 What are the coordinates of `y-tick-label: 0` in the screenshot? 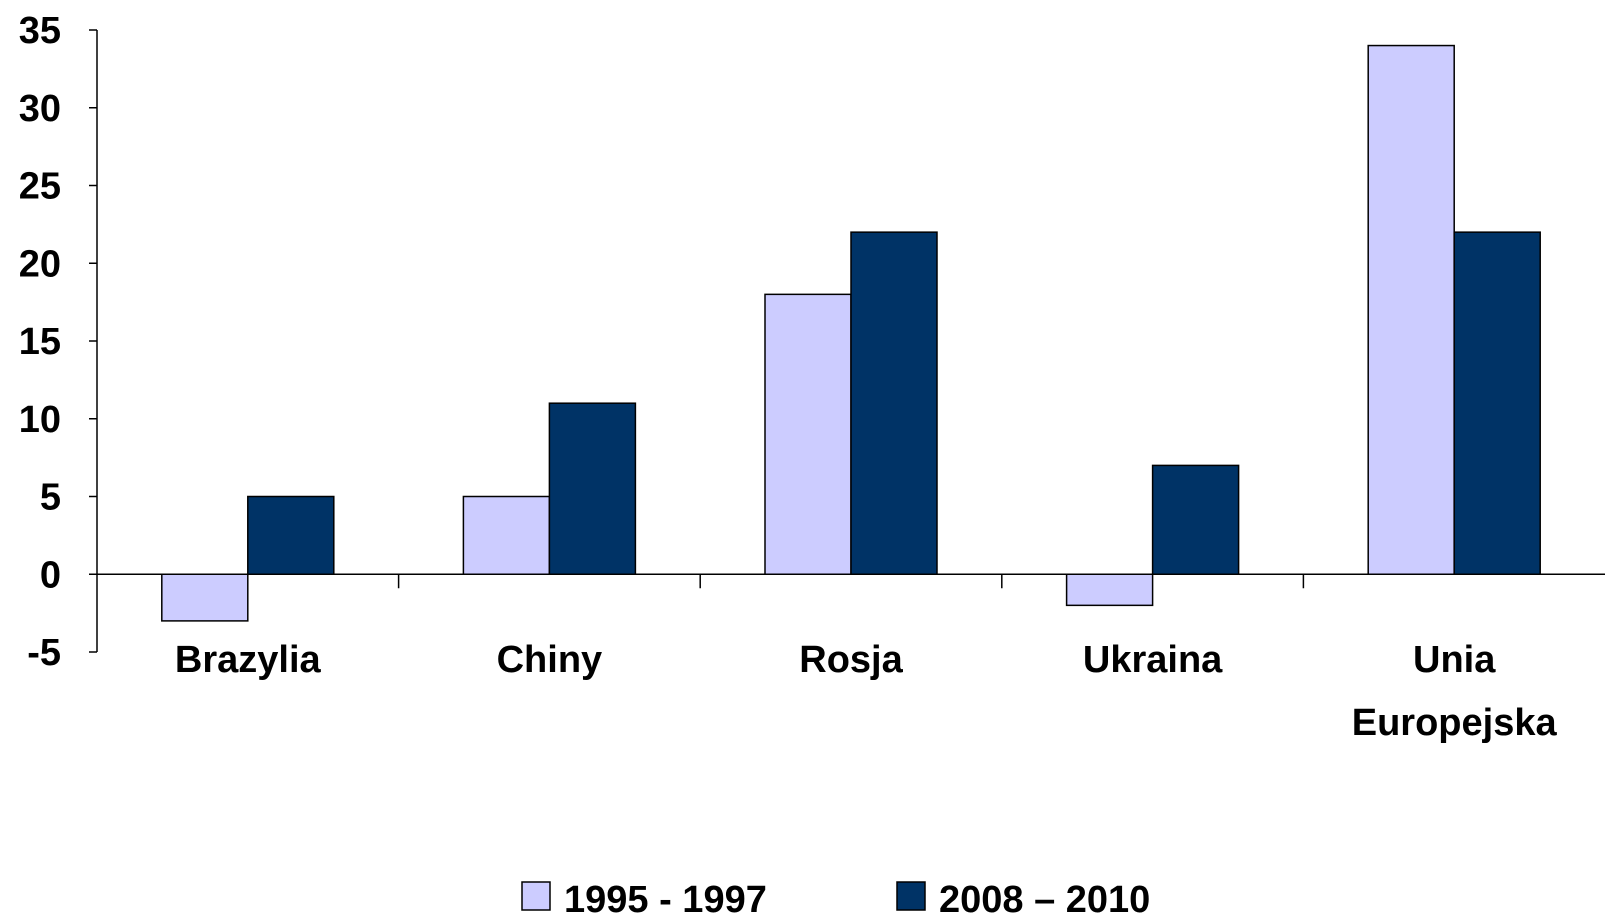 It's located at (50, 575).